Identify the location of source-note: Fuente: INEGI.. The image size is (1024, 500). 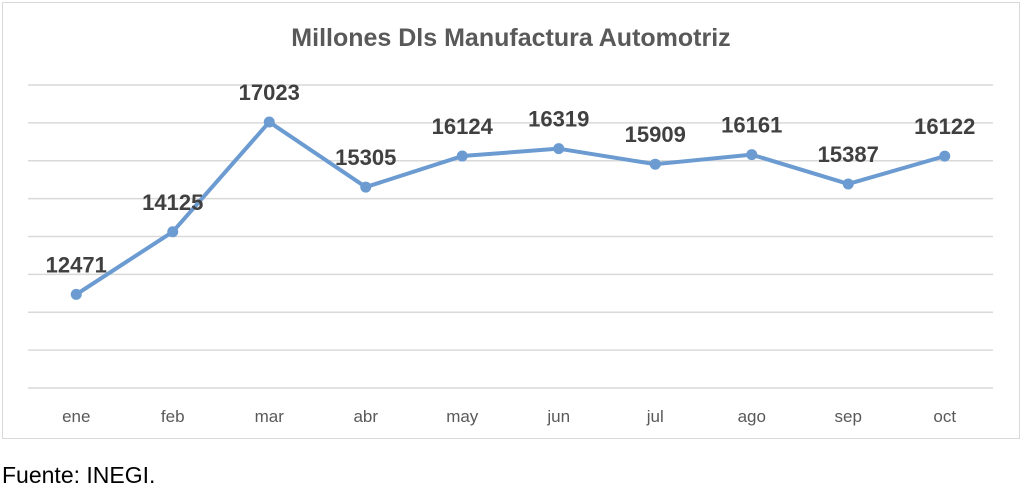
(79, 475).